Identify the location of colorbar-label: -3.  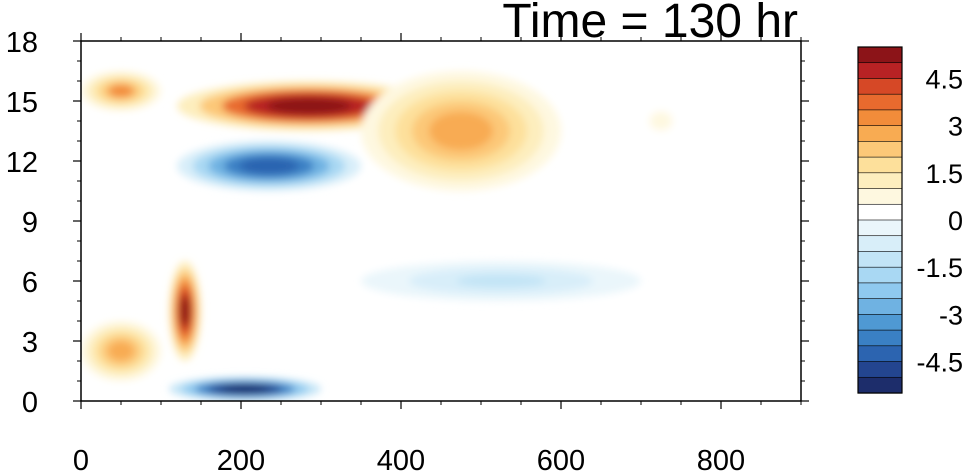
(951, 315).